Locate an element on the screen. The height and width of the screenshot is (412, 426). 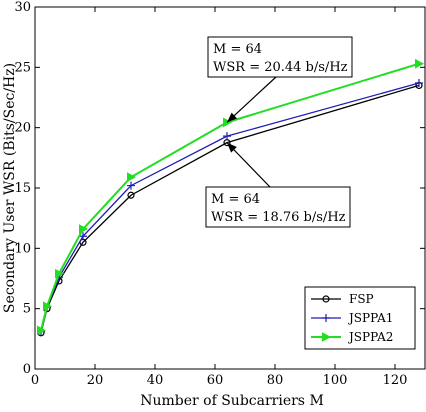
legend-label: JSPPA2 is located at coordinates (370, 337).